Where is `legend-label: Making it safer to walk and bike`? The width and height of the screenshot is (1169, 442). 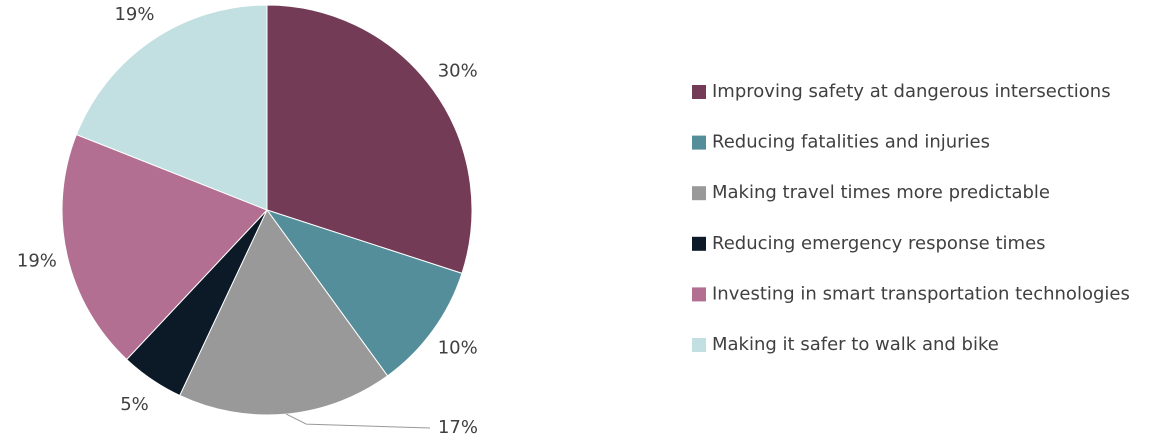
legend-label: Making it safer to walk and bike is located at coordinates (855, 344).